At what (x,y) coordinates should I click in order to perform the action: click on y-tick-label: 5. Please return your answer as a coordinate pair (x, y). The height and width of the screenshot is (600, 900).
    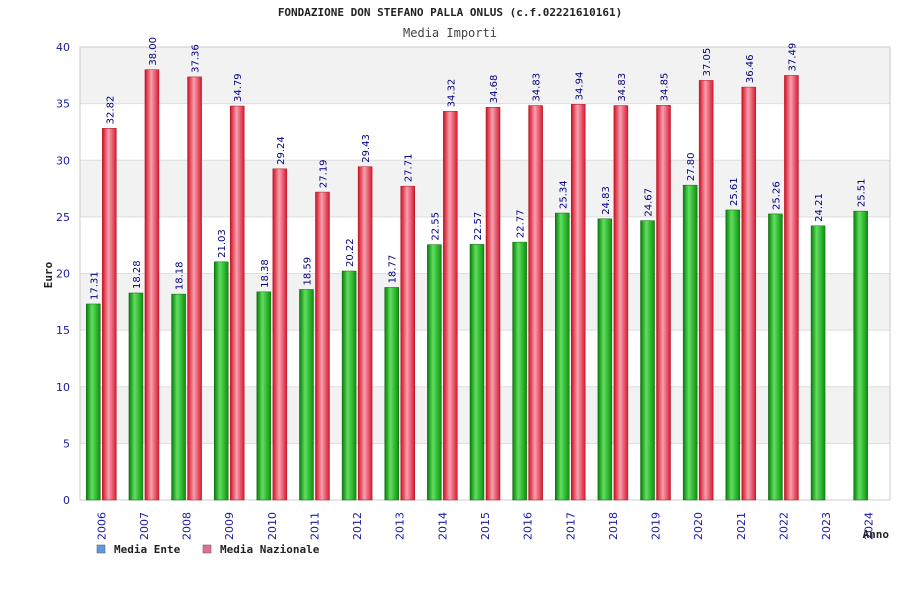
    Looking at the image, I should click on (66, 443).